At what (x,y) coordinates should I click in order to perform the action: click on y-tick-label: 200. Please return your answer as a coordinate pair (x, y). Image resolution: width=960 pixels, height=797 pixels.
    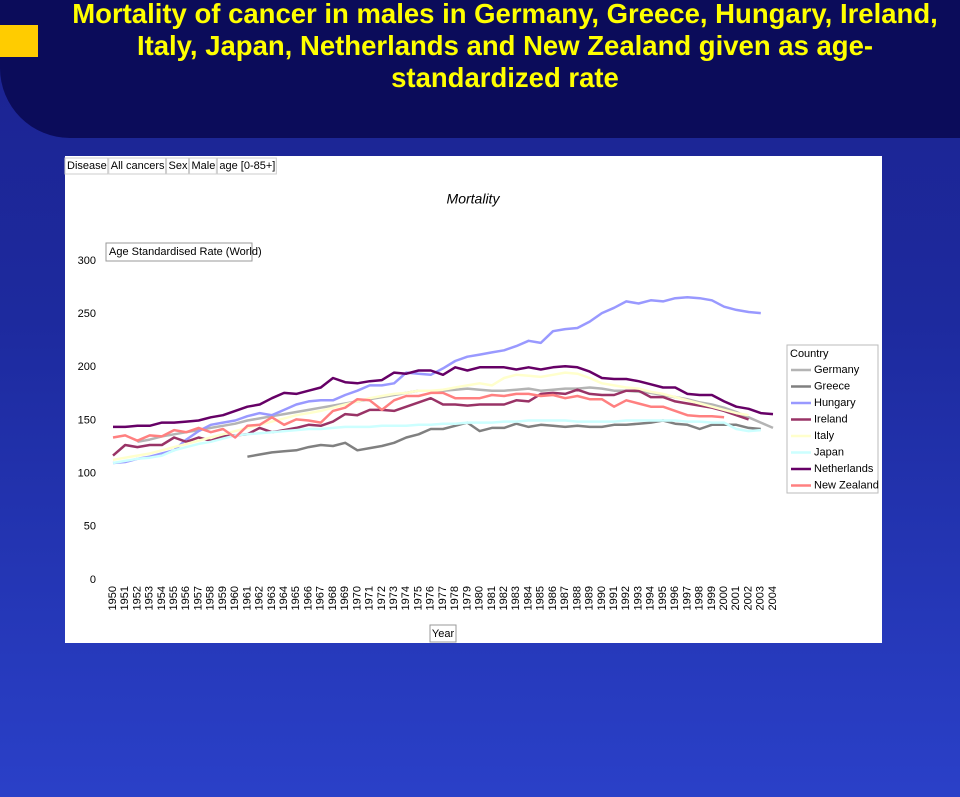
    Looking at the image, I should click on (87, 367).